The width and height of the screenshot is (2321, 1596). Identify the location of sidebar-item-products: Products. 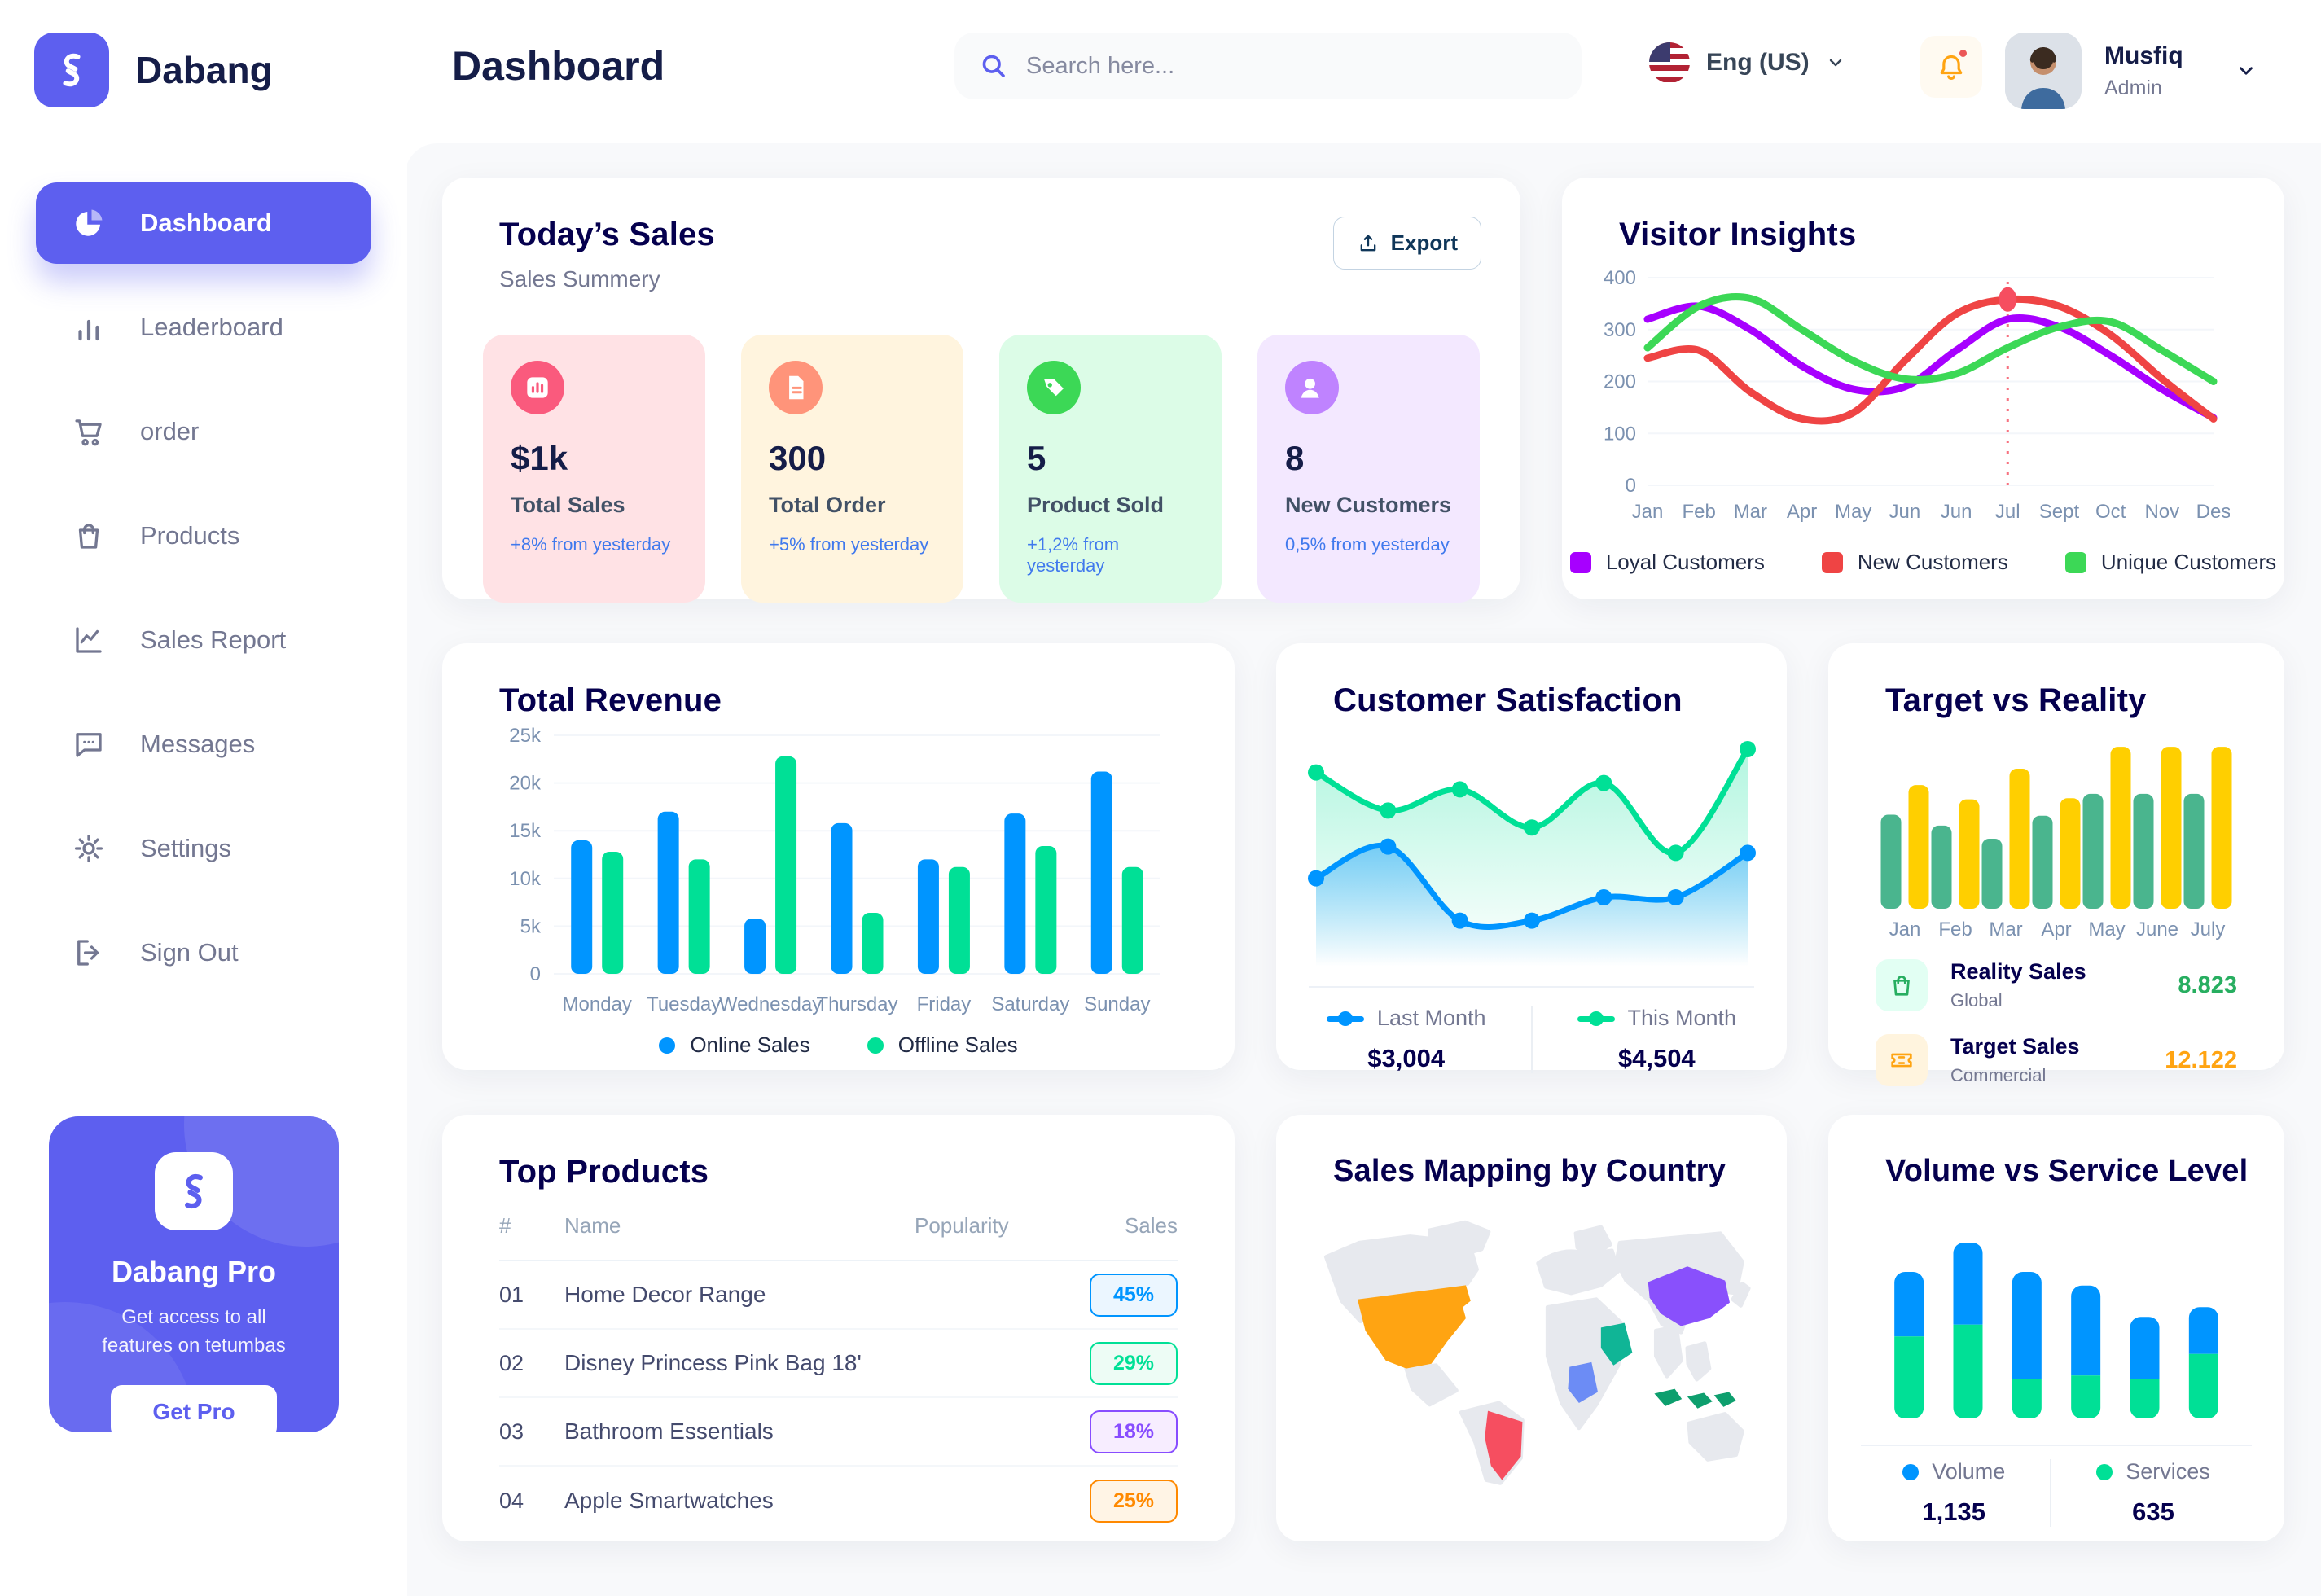
(203, 536).